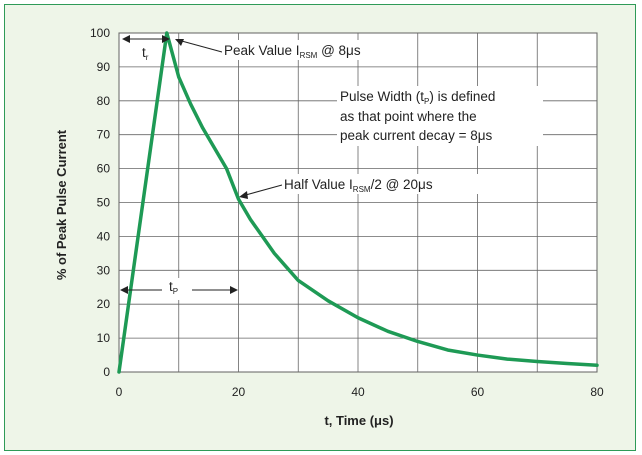 The height and width of the screenshot is (455, 642). What do you see at coordinates (173, 287) in the screenshot?
I see `tp-label: tP` at bounding box center [173, 287].